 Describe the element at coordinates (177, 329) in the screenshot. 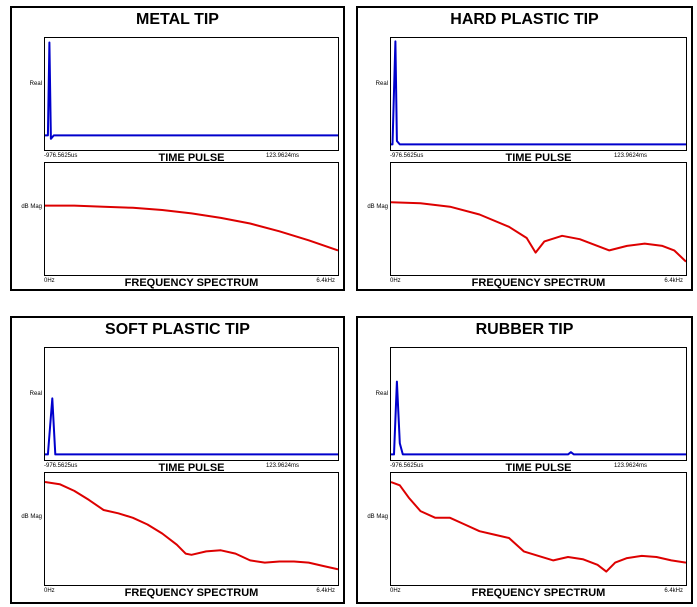

I see `panel-title: SOFT PLASTIC TIP` at that location.